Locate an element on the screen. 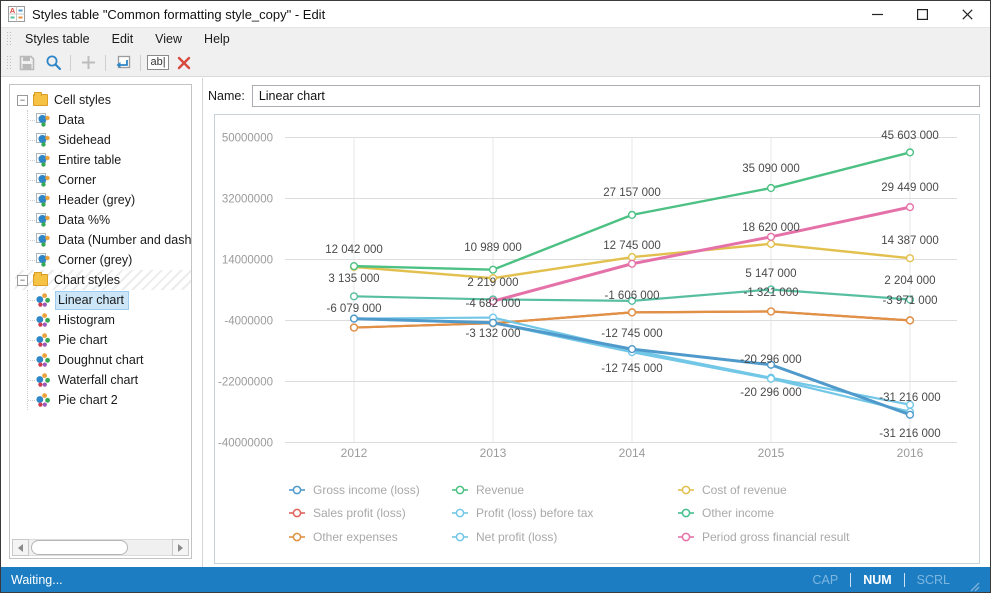 Image resolution: width=991 pixels, height=595 pixels. rename-button: ab| is located at coordinates (158, 63).